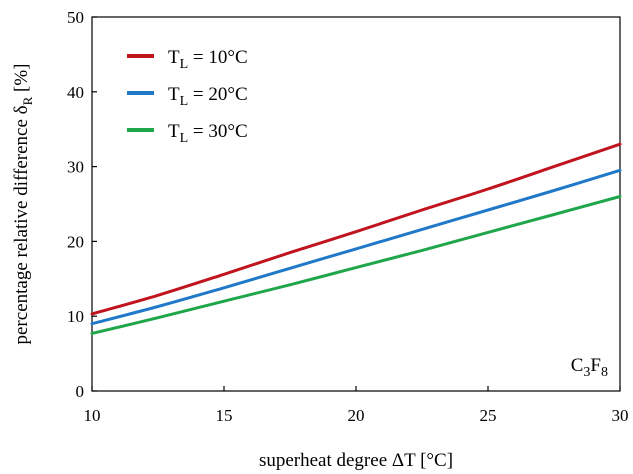  Describe the element at coordinates (75, 167) in the screenshot. I see `y-tick-label: 30` at that location.